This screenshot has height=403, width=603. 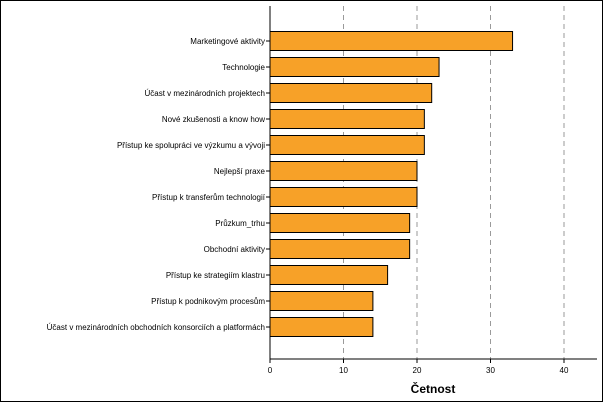 I want to click on category-label: Technologie, so click(x=243, y=67).